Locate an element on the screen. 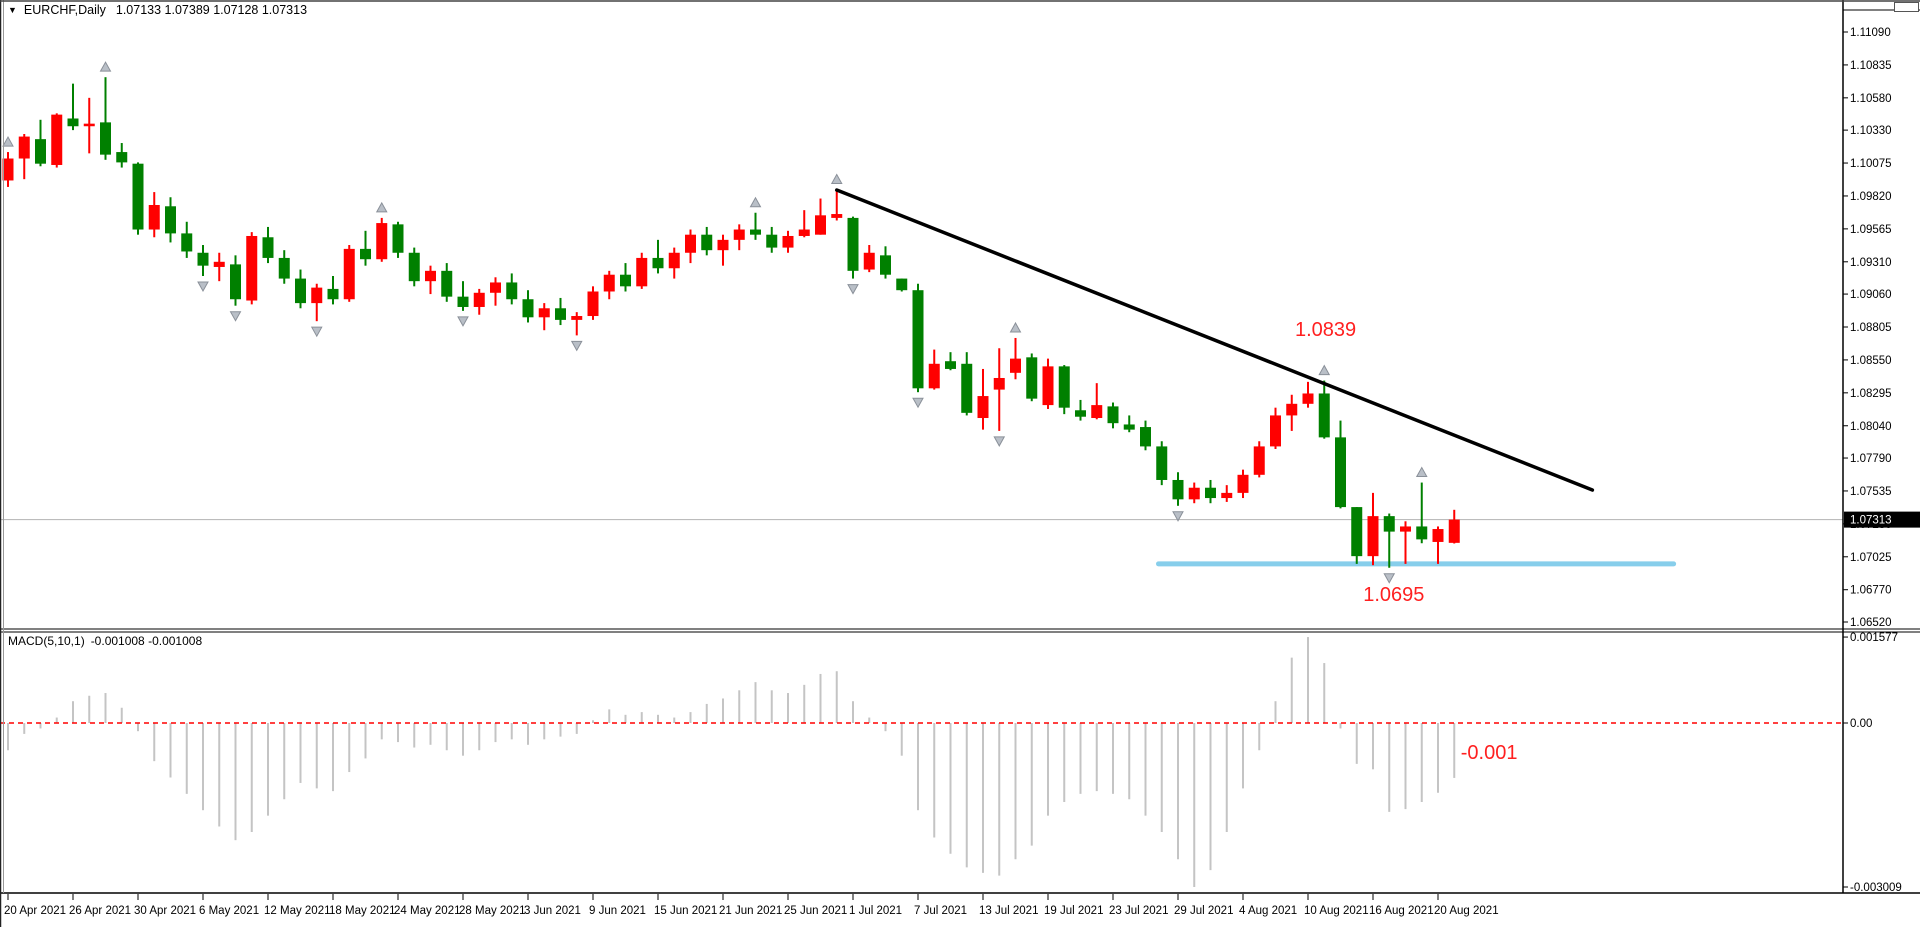 Image resolution: width=1920 pixels, height=927 pixels. window-control-box is located at coordinates (1906, 7).